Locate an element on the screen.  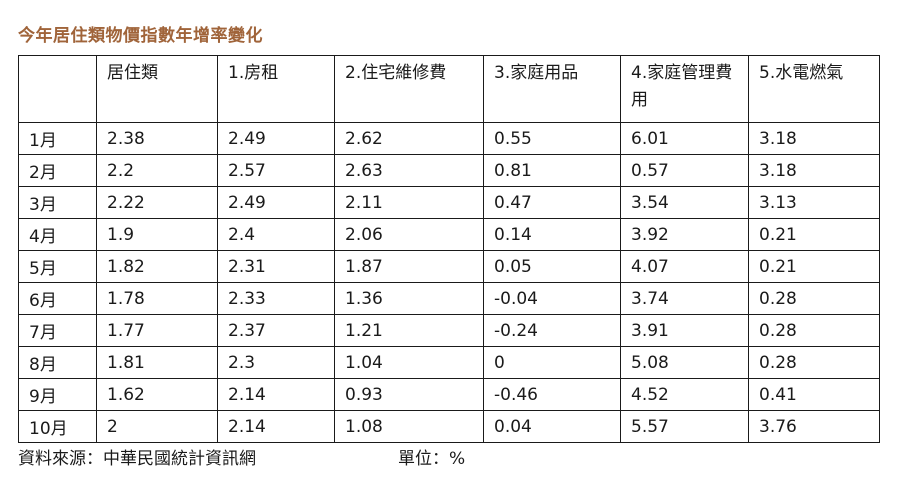
table-row: 6月 1.78 2.33 1.36 -0.04 3.74 0.28 is located at coordinates (449, 298).